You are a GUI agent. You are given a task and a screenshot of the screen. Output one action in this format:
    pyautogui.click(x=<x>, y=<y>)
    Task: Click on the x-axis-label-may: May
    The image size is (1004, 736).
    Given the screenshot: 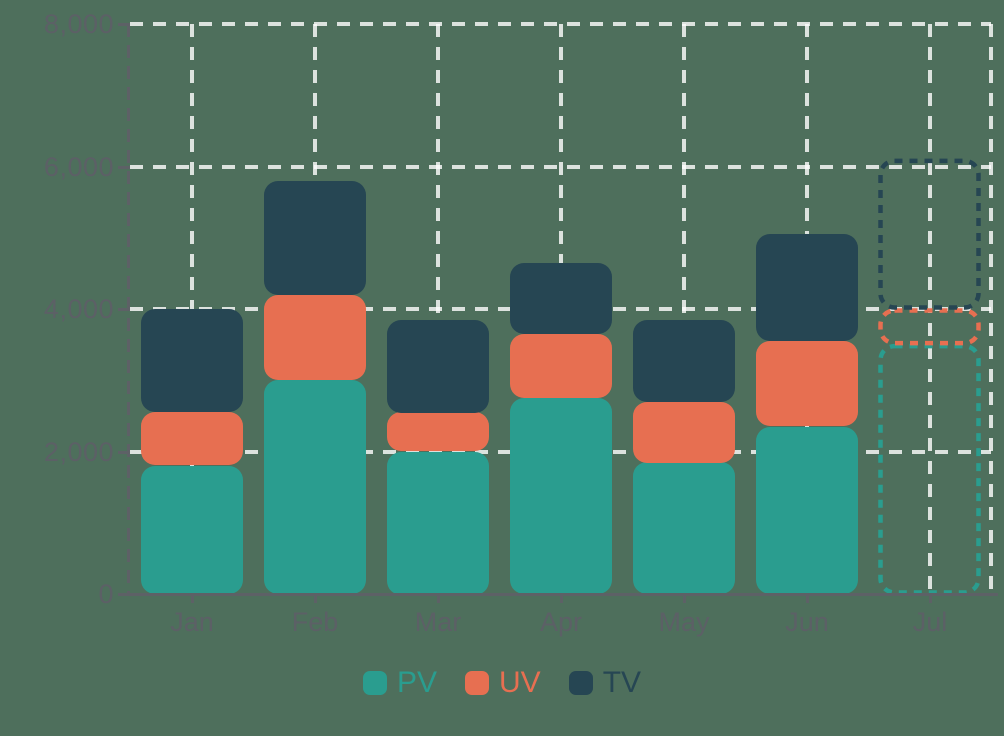 What is the action you would take?
    pyautogui.click(x=684, y=622)
    